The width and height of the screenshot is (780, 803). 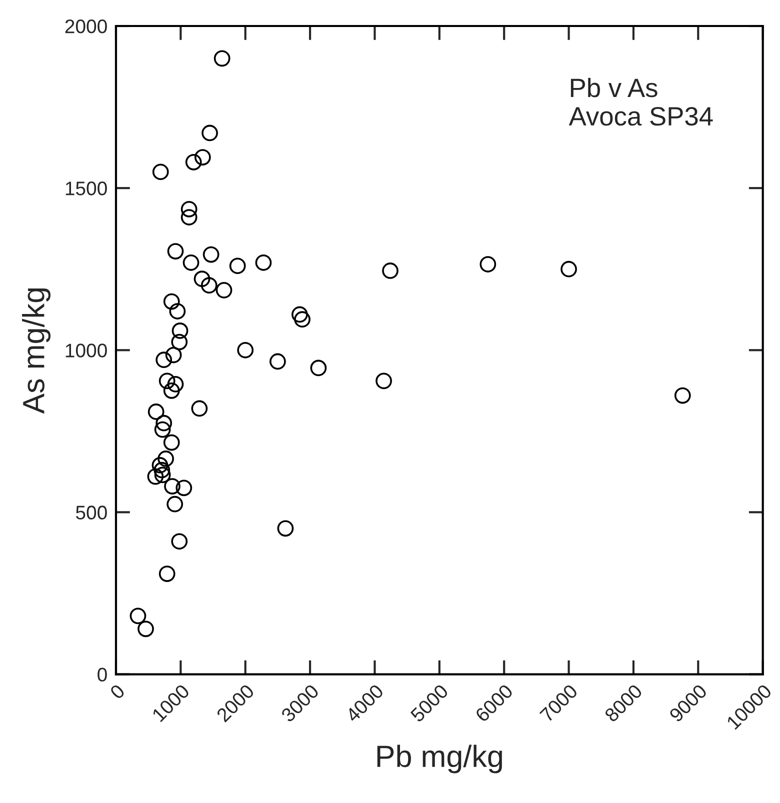 What do you see at coordinates (86, 351) in the screenshot?
I see `y-tick-label: 1000` at bounding box center [86, 351].